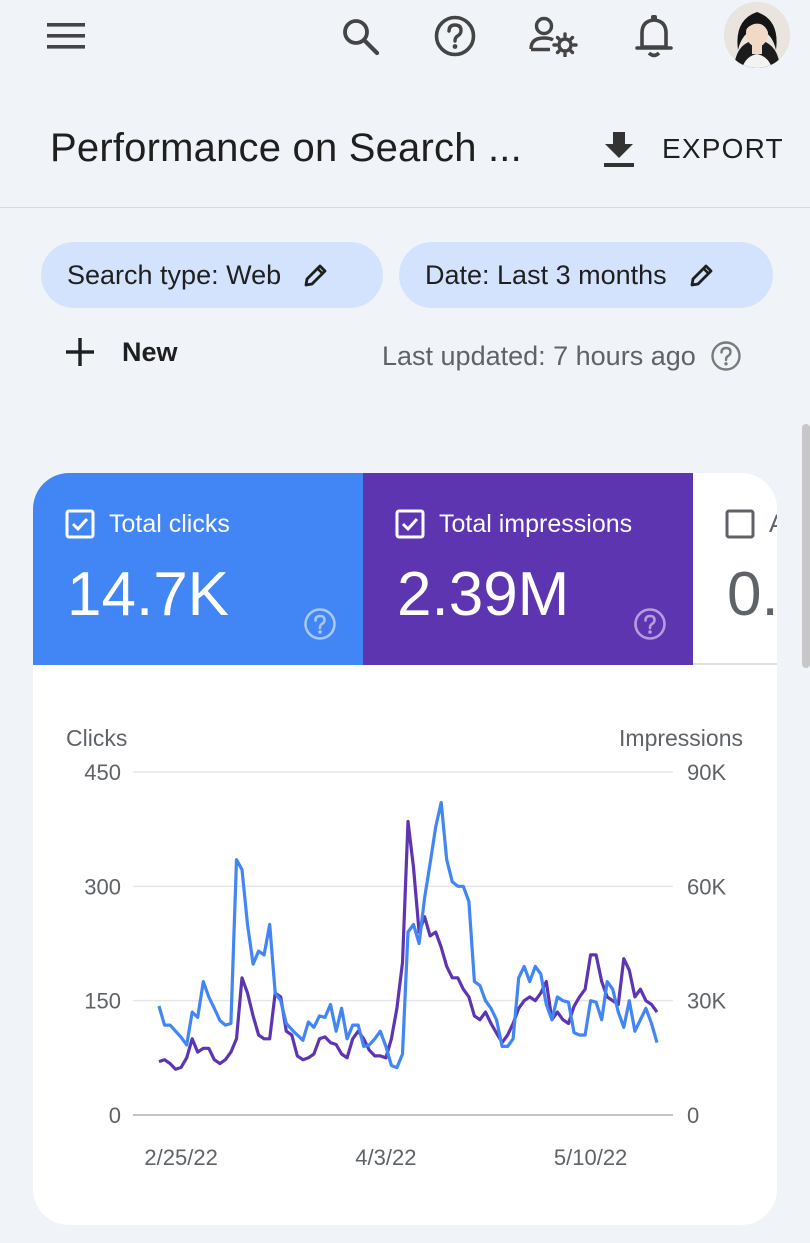 The image size is (810, 1243). What do you see at coordinates (773, 524) in the screenshot?
I see `metric-label: A` at bounding box center [773, 524].